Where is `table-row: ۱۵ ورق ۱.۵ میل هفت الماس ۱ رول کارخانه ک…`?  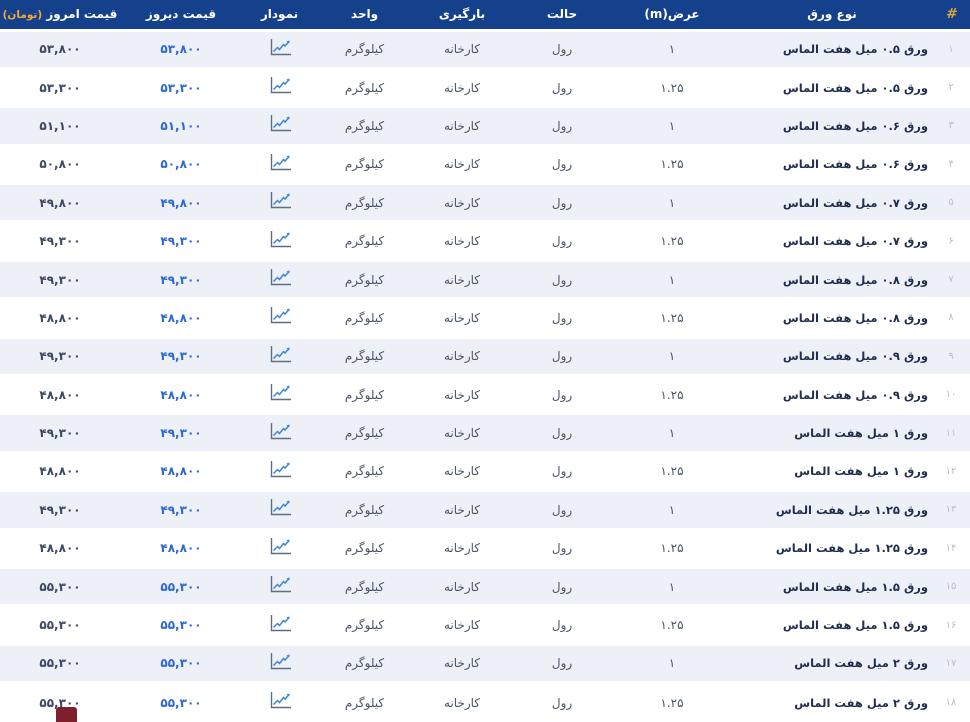
table-row: ۱۵ ورق ۱.۵ میل هفت الماس ۱ رول کارخانه ک… is located at coordinates (485, 586).